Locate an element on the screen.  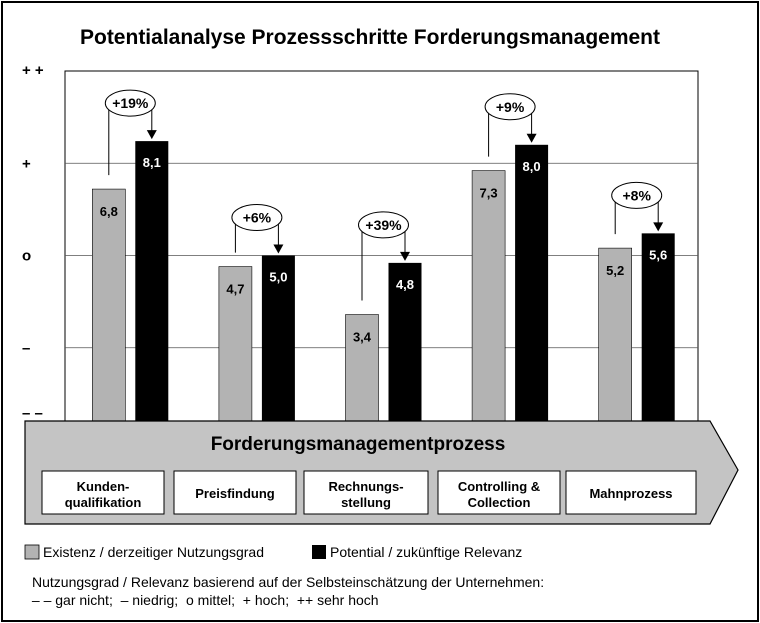
y-scale-label: – is located at coordinates (26, 348).